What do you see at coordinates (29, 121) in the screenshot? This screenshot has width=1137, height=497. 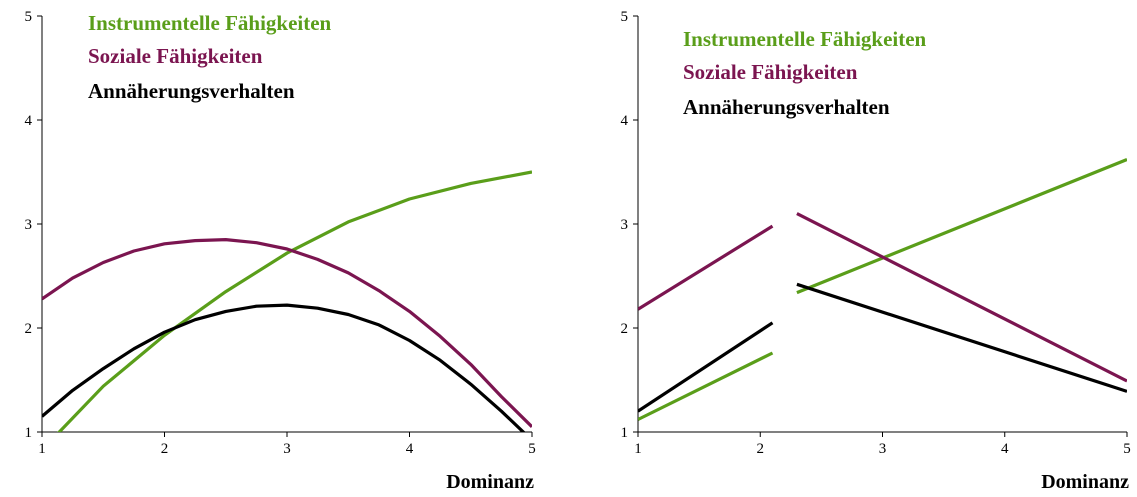 I see `chart1-y-tick-label: 4` at bounding box center [29, 121].